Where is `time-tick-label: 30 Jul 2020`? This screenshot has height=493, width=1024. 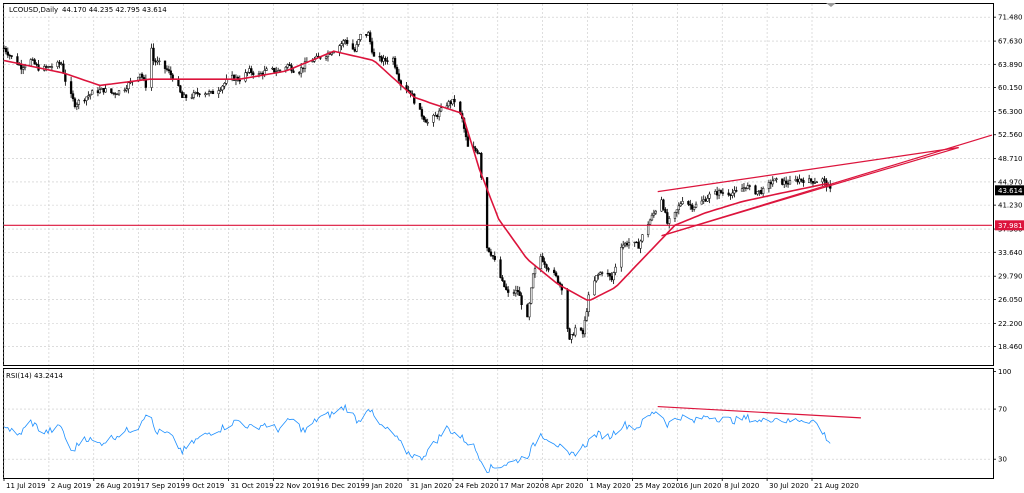
time-tick-label: 30 Jul 2020 is located at coordinates (789, 486).